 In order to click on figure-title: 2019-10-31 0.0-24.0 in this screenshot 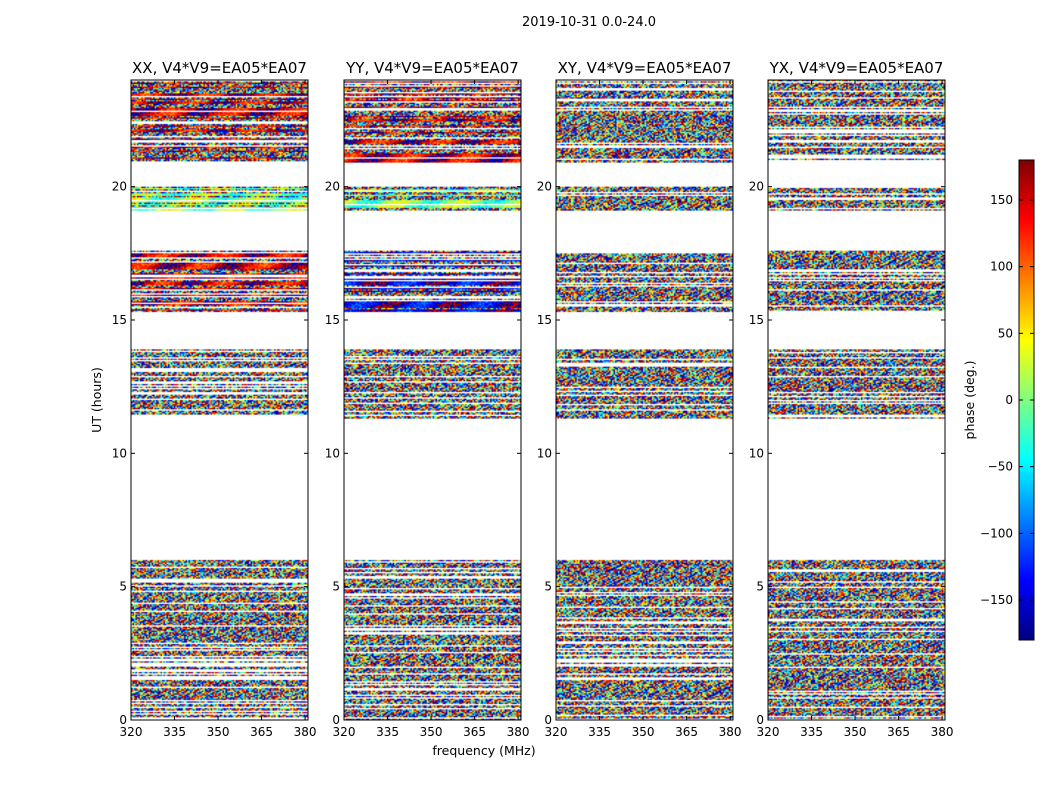, I will do `click(589, 22)`.